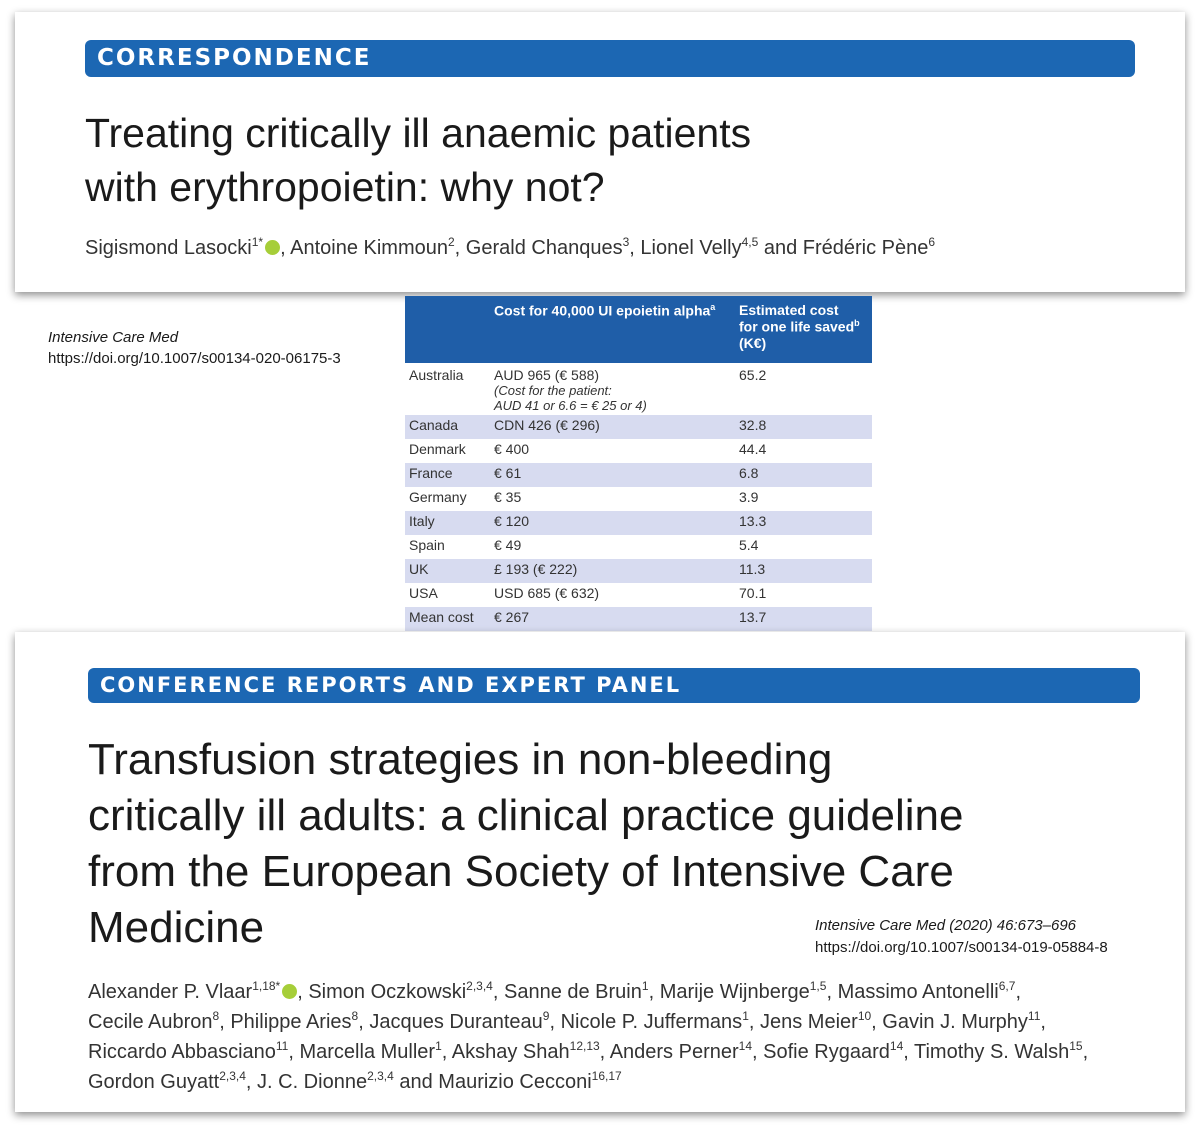 This screenshot has width=1200, height=1127. What do you see at coordinates (547, 425) in the screenshot?
I see `cost-value: CDN 426 (€ 296)` at bounding box center [547, 425].